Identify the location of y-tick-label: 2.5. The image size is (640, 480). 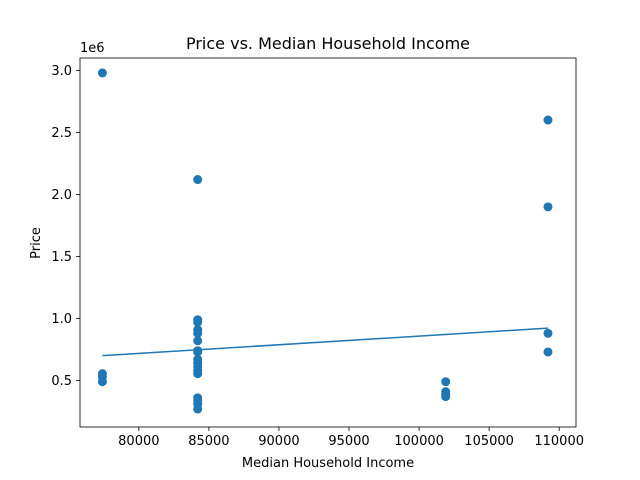
(61, 133).